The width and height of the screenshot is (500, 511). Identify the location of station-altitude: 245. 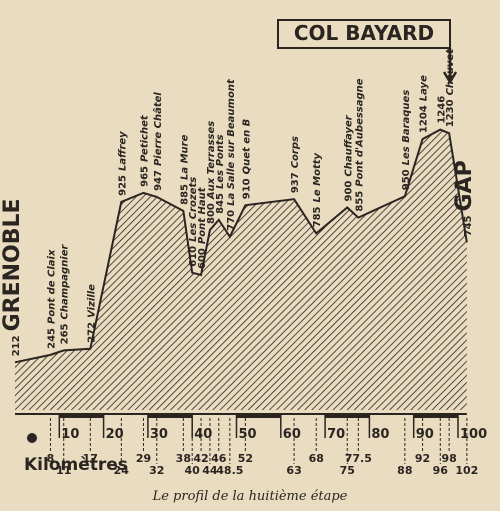
(51, 338).